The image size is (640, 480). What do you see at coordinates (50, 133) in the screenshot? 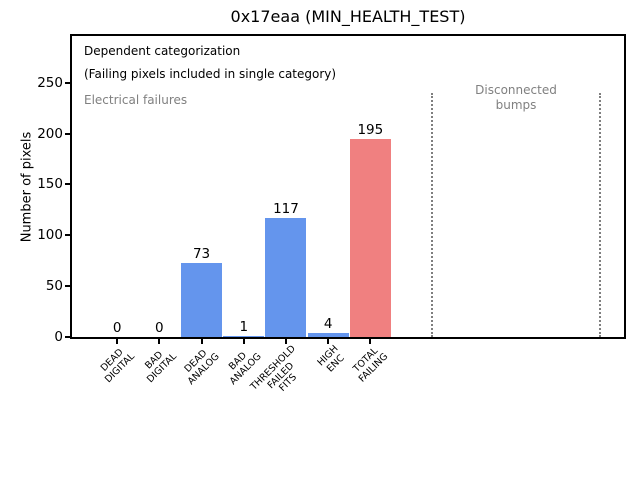
I see `y-tick-label: 200` at bounding box center [50, 133].